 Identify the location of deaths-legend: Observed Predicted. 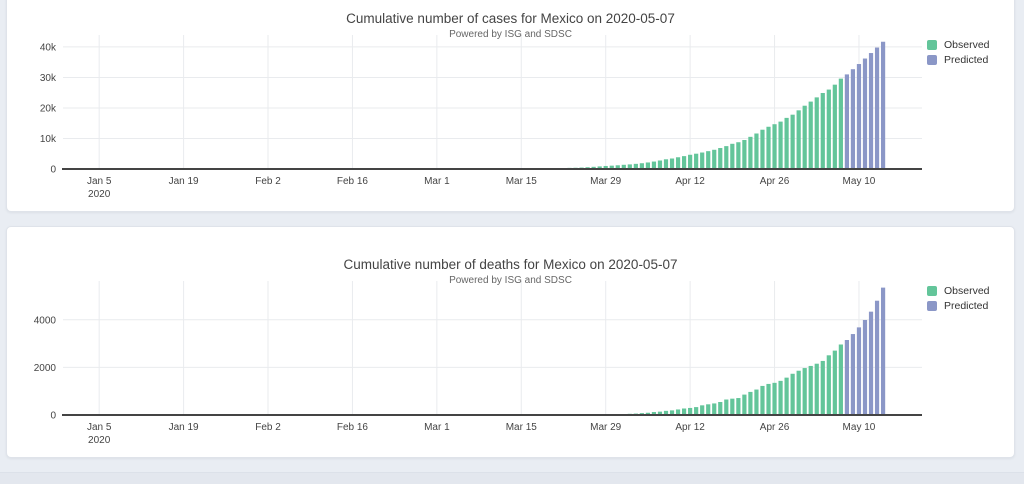
(958, 298).